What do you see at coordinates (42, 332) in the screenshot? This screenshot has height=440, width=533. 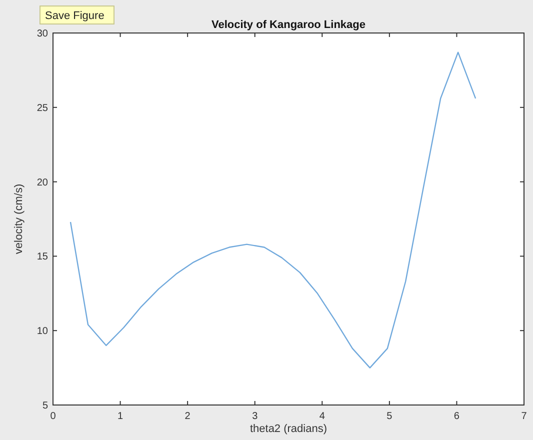 I see `y-tick-label: 10` at bounding box center [42, 332].